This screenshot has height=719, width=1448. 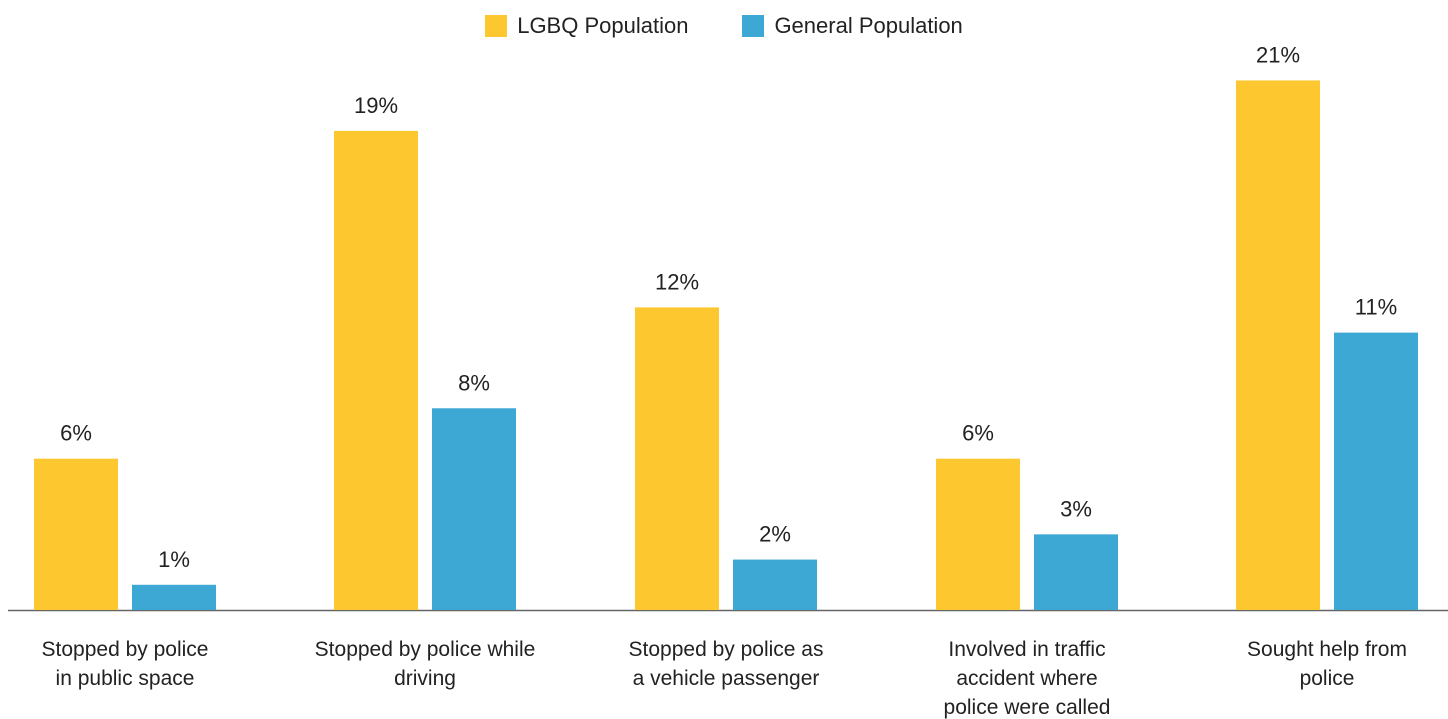 I want to click on legend-label-general: General Population, so click(x=868, y=25).